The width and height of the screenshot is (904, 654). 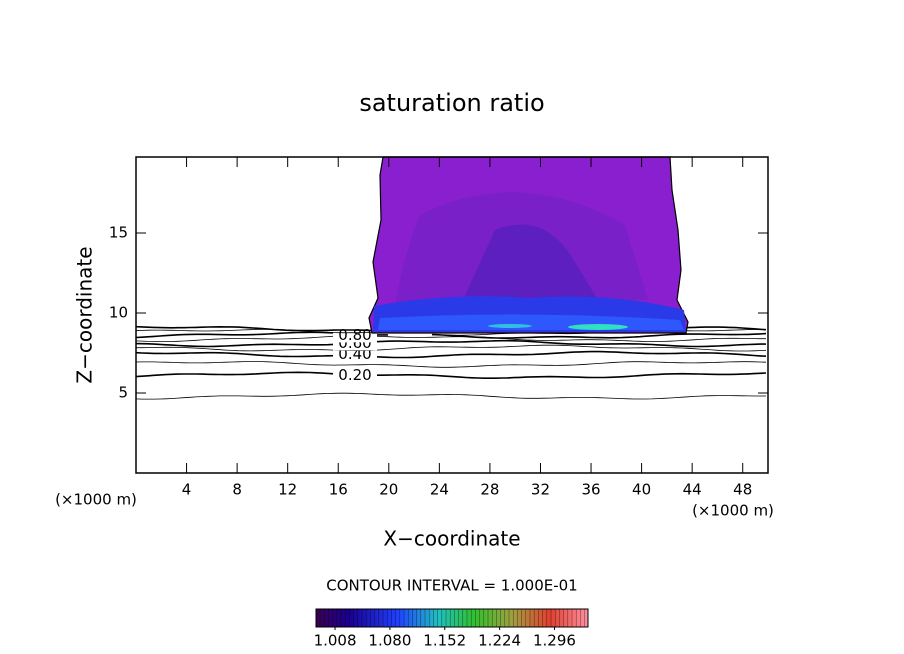 I want to click on x-tick-label: 16, so click(x=338, y=490).